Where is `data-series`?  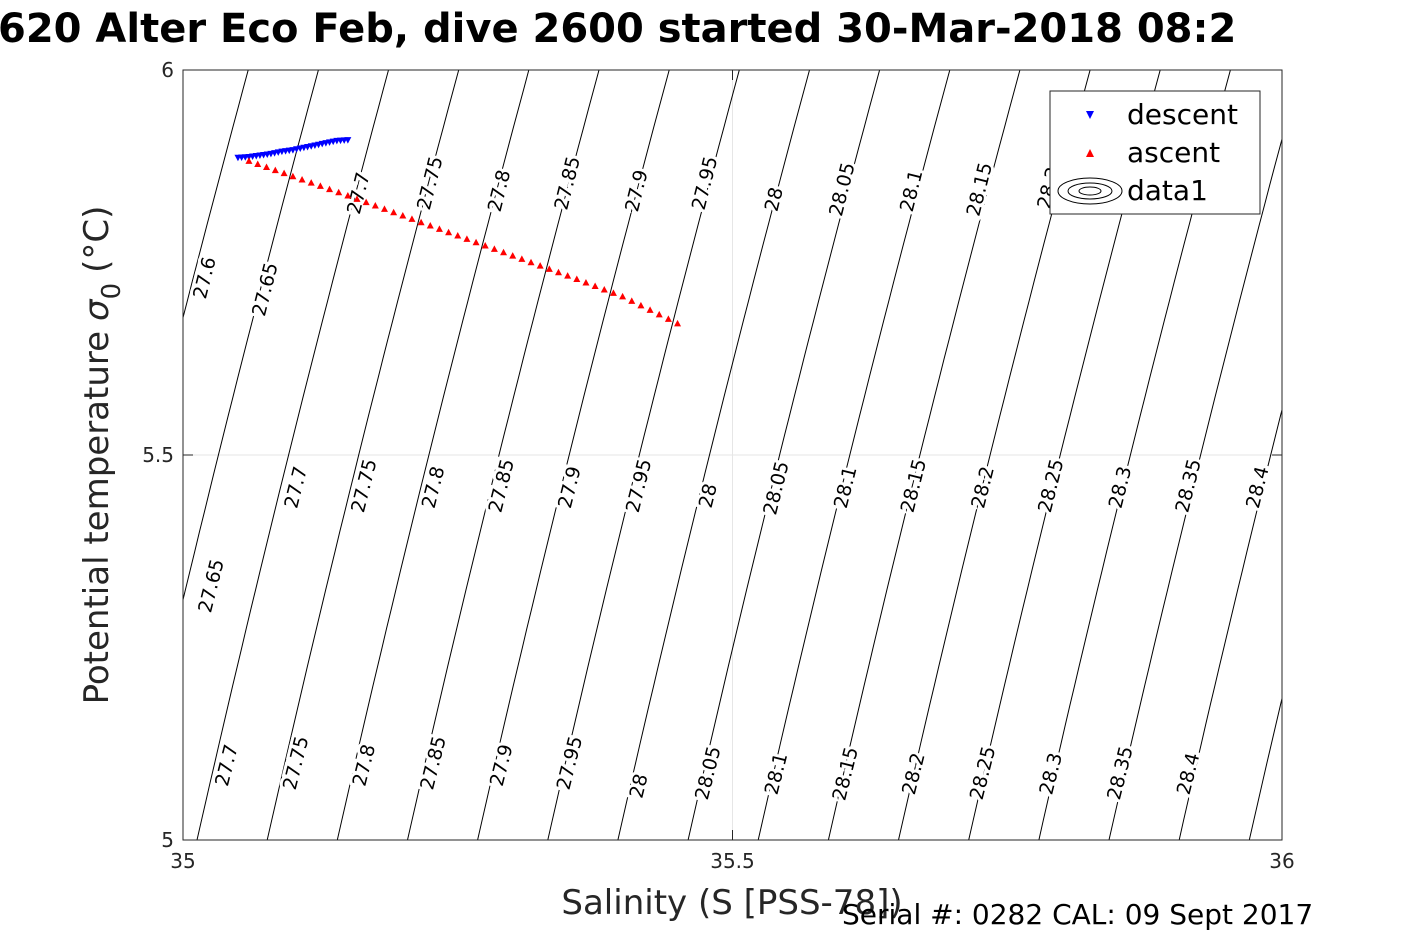
data-series is located at coordinates (458, 232).